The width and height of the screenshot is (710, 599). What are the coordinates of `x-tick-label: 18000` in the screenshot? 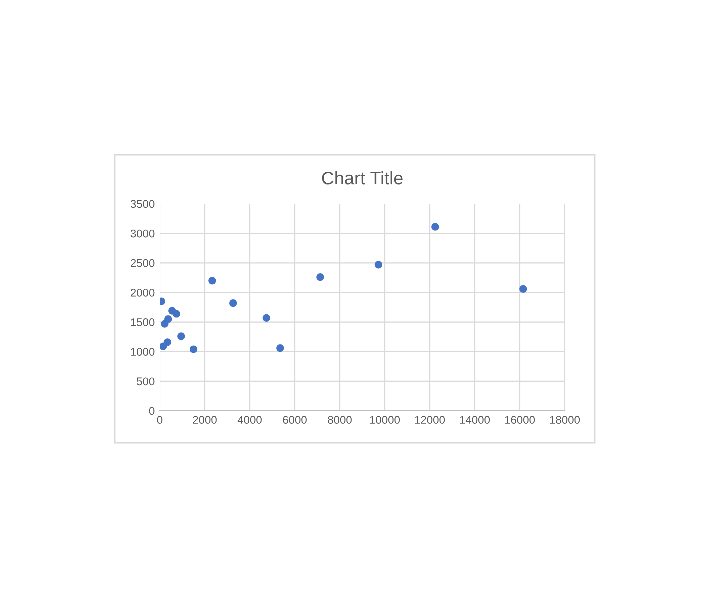 It's located at (565, 420).